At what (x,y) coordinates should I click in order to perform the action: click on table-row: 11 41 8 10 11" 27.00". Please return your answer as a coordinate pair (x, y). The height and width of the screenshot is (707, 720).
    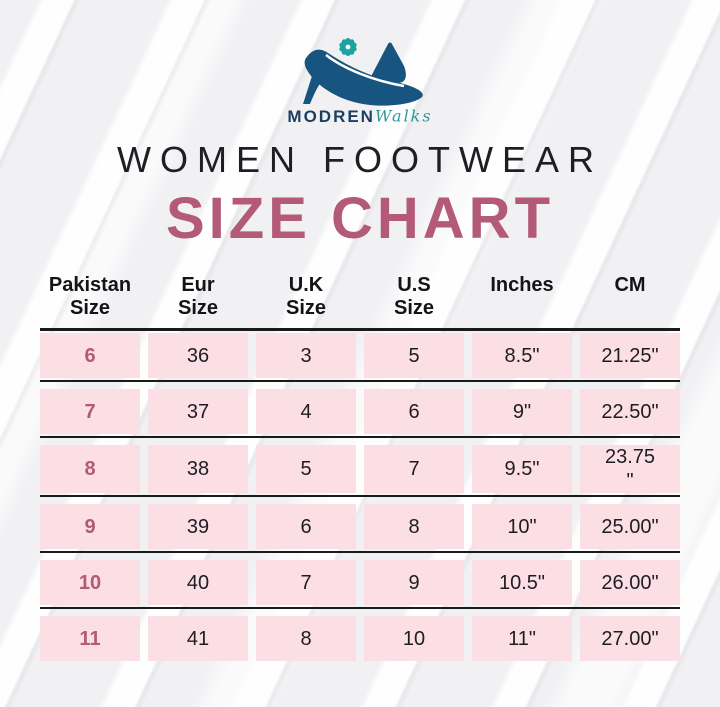
    Looking at the image, I should click on (360, 638).